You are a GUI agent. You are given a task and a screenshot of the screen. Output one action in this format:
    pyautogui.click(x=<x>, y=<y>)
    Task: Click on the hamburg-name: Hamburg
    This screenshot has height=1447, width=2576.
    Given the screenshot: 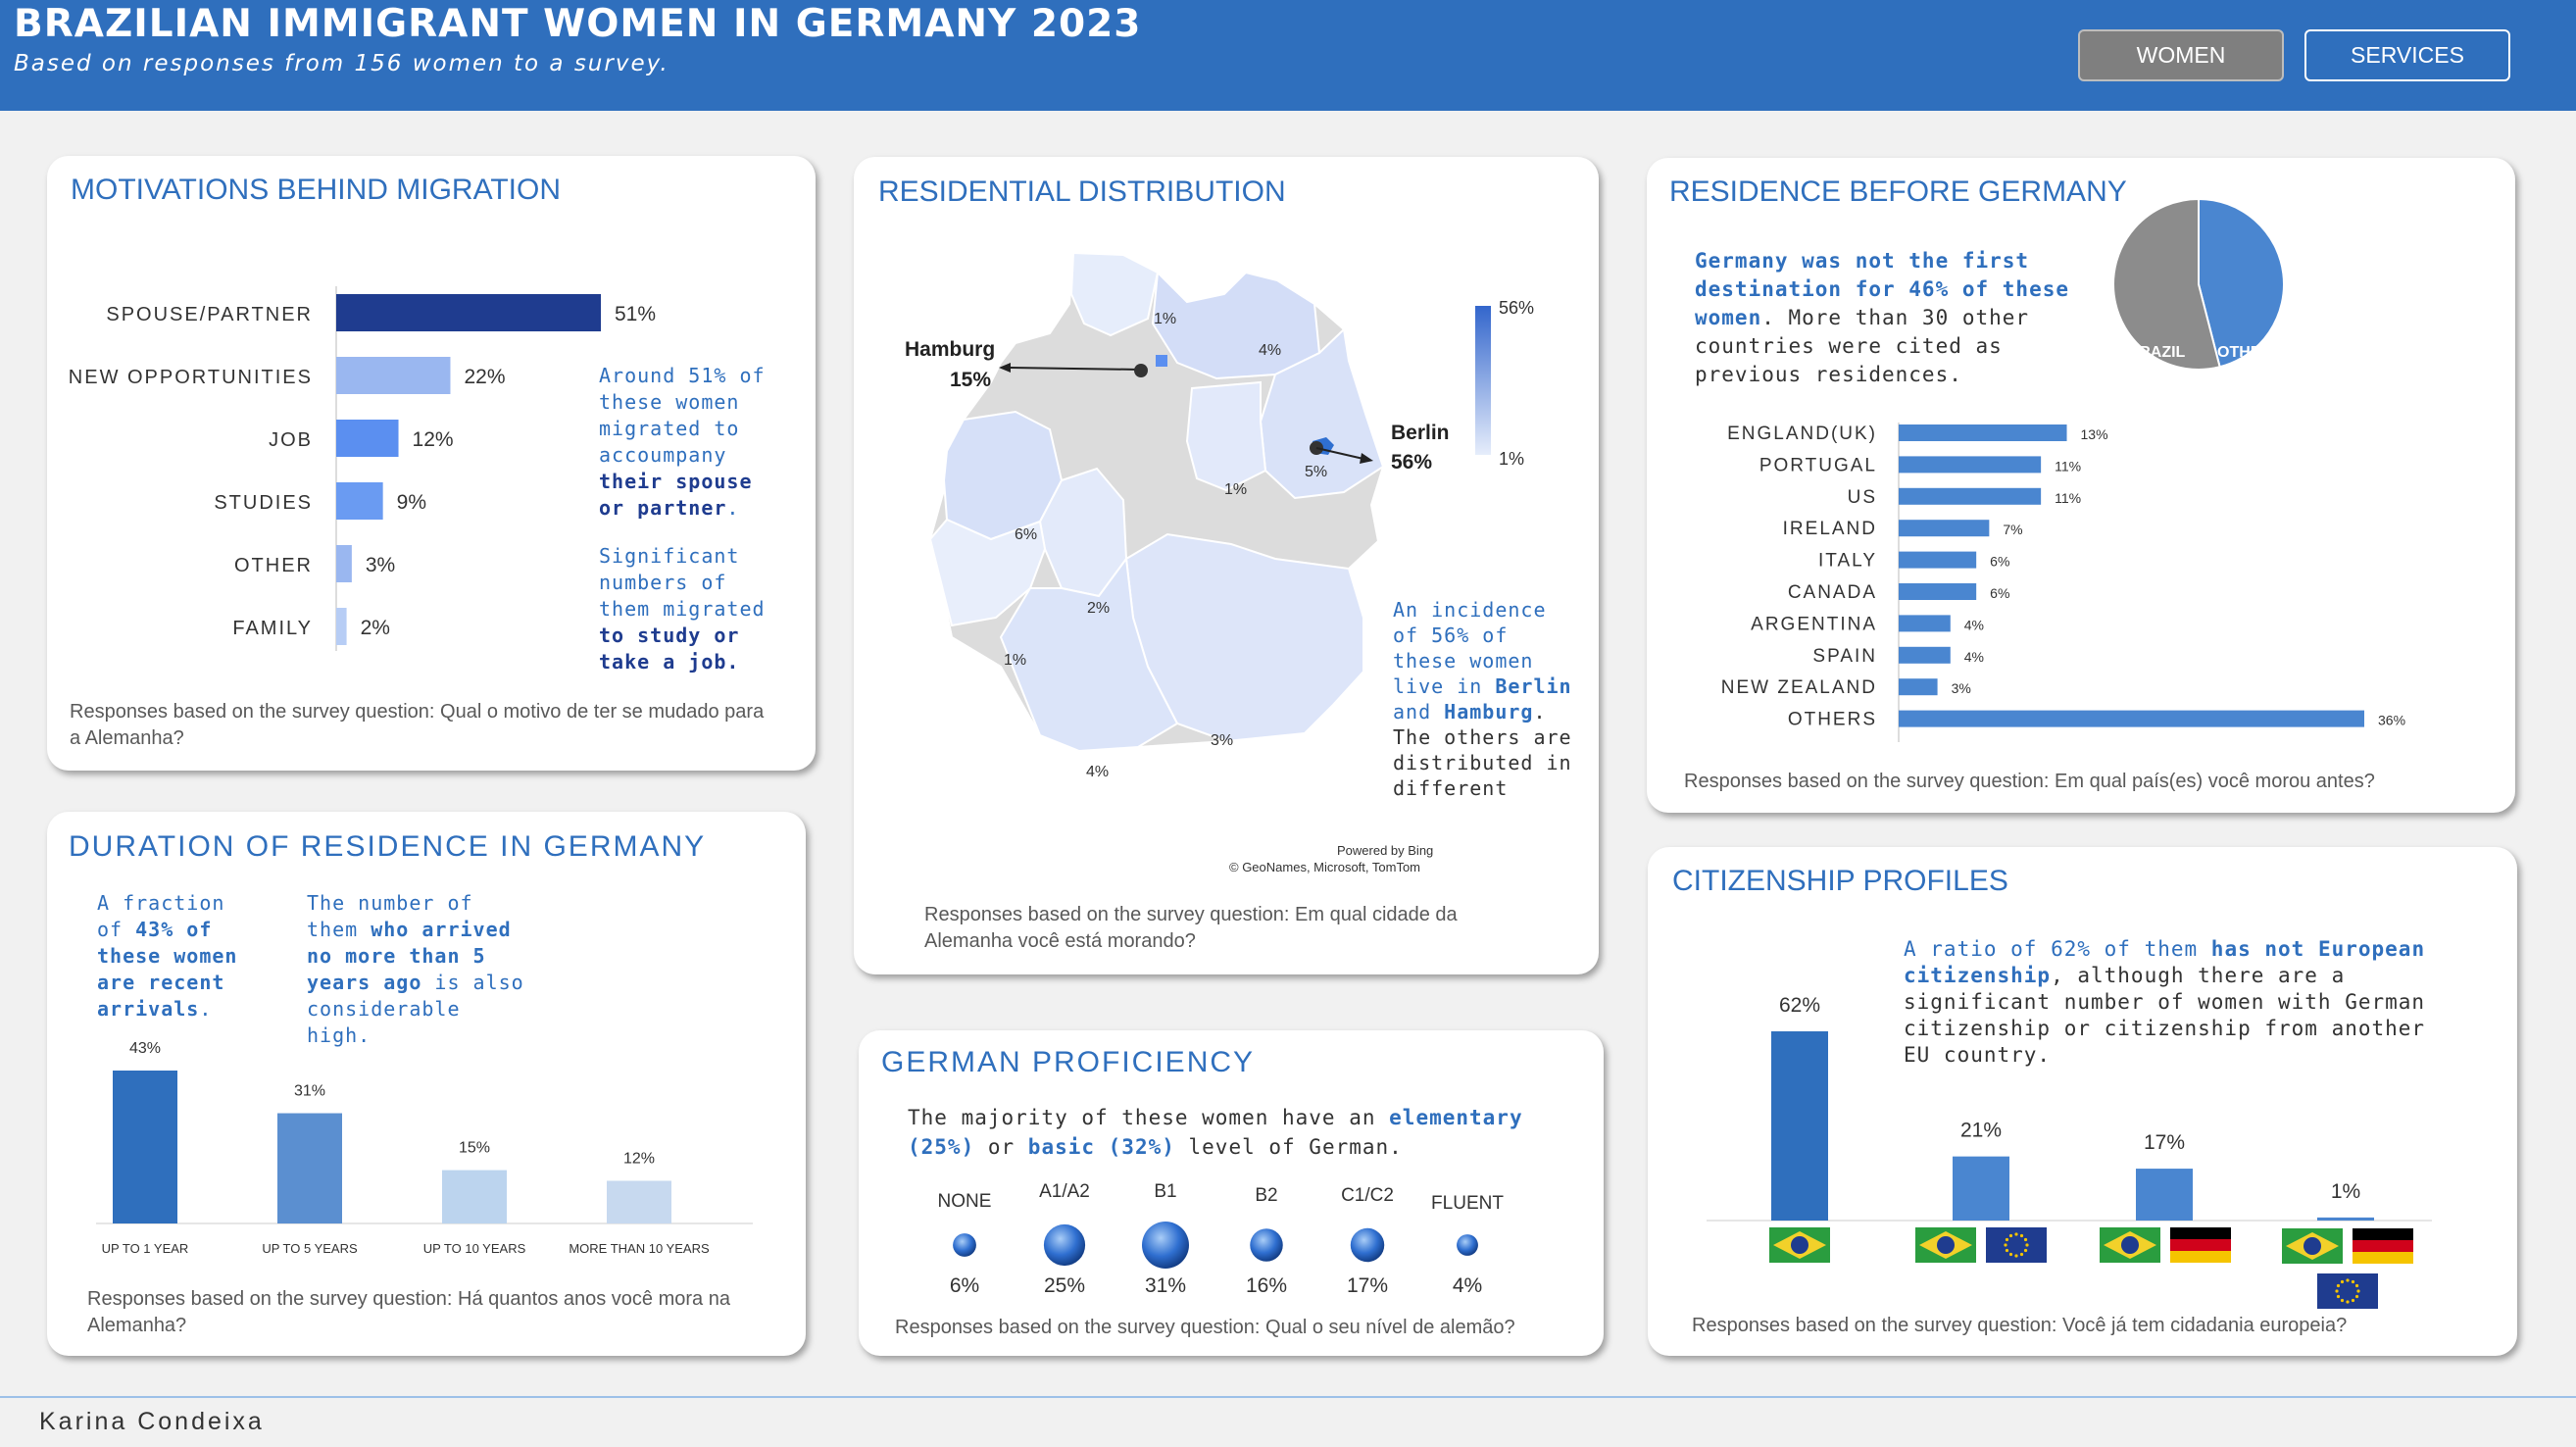 What is the action you would take?
    pyautogui.click(x=950, y=350)
    